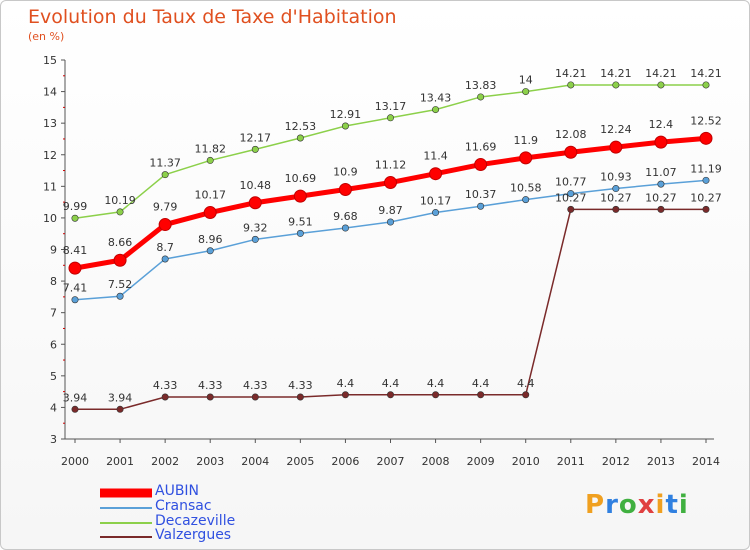  Describe the element at coordinates (391, 165) in the screenshot. I see `data-label: 11.12` at that location.